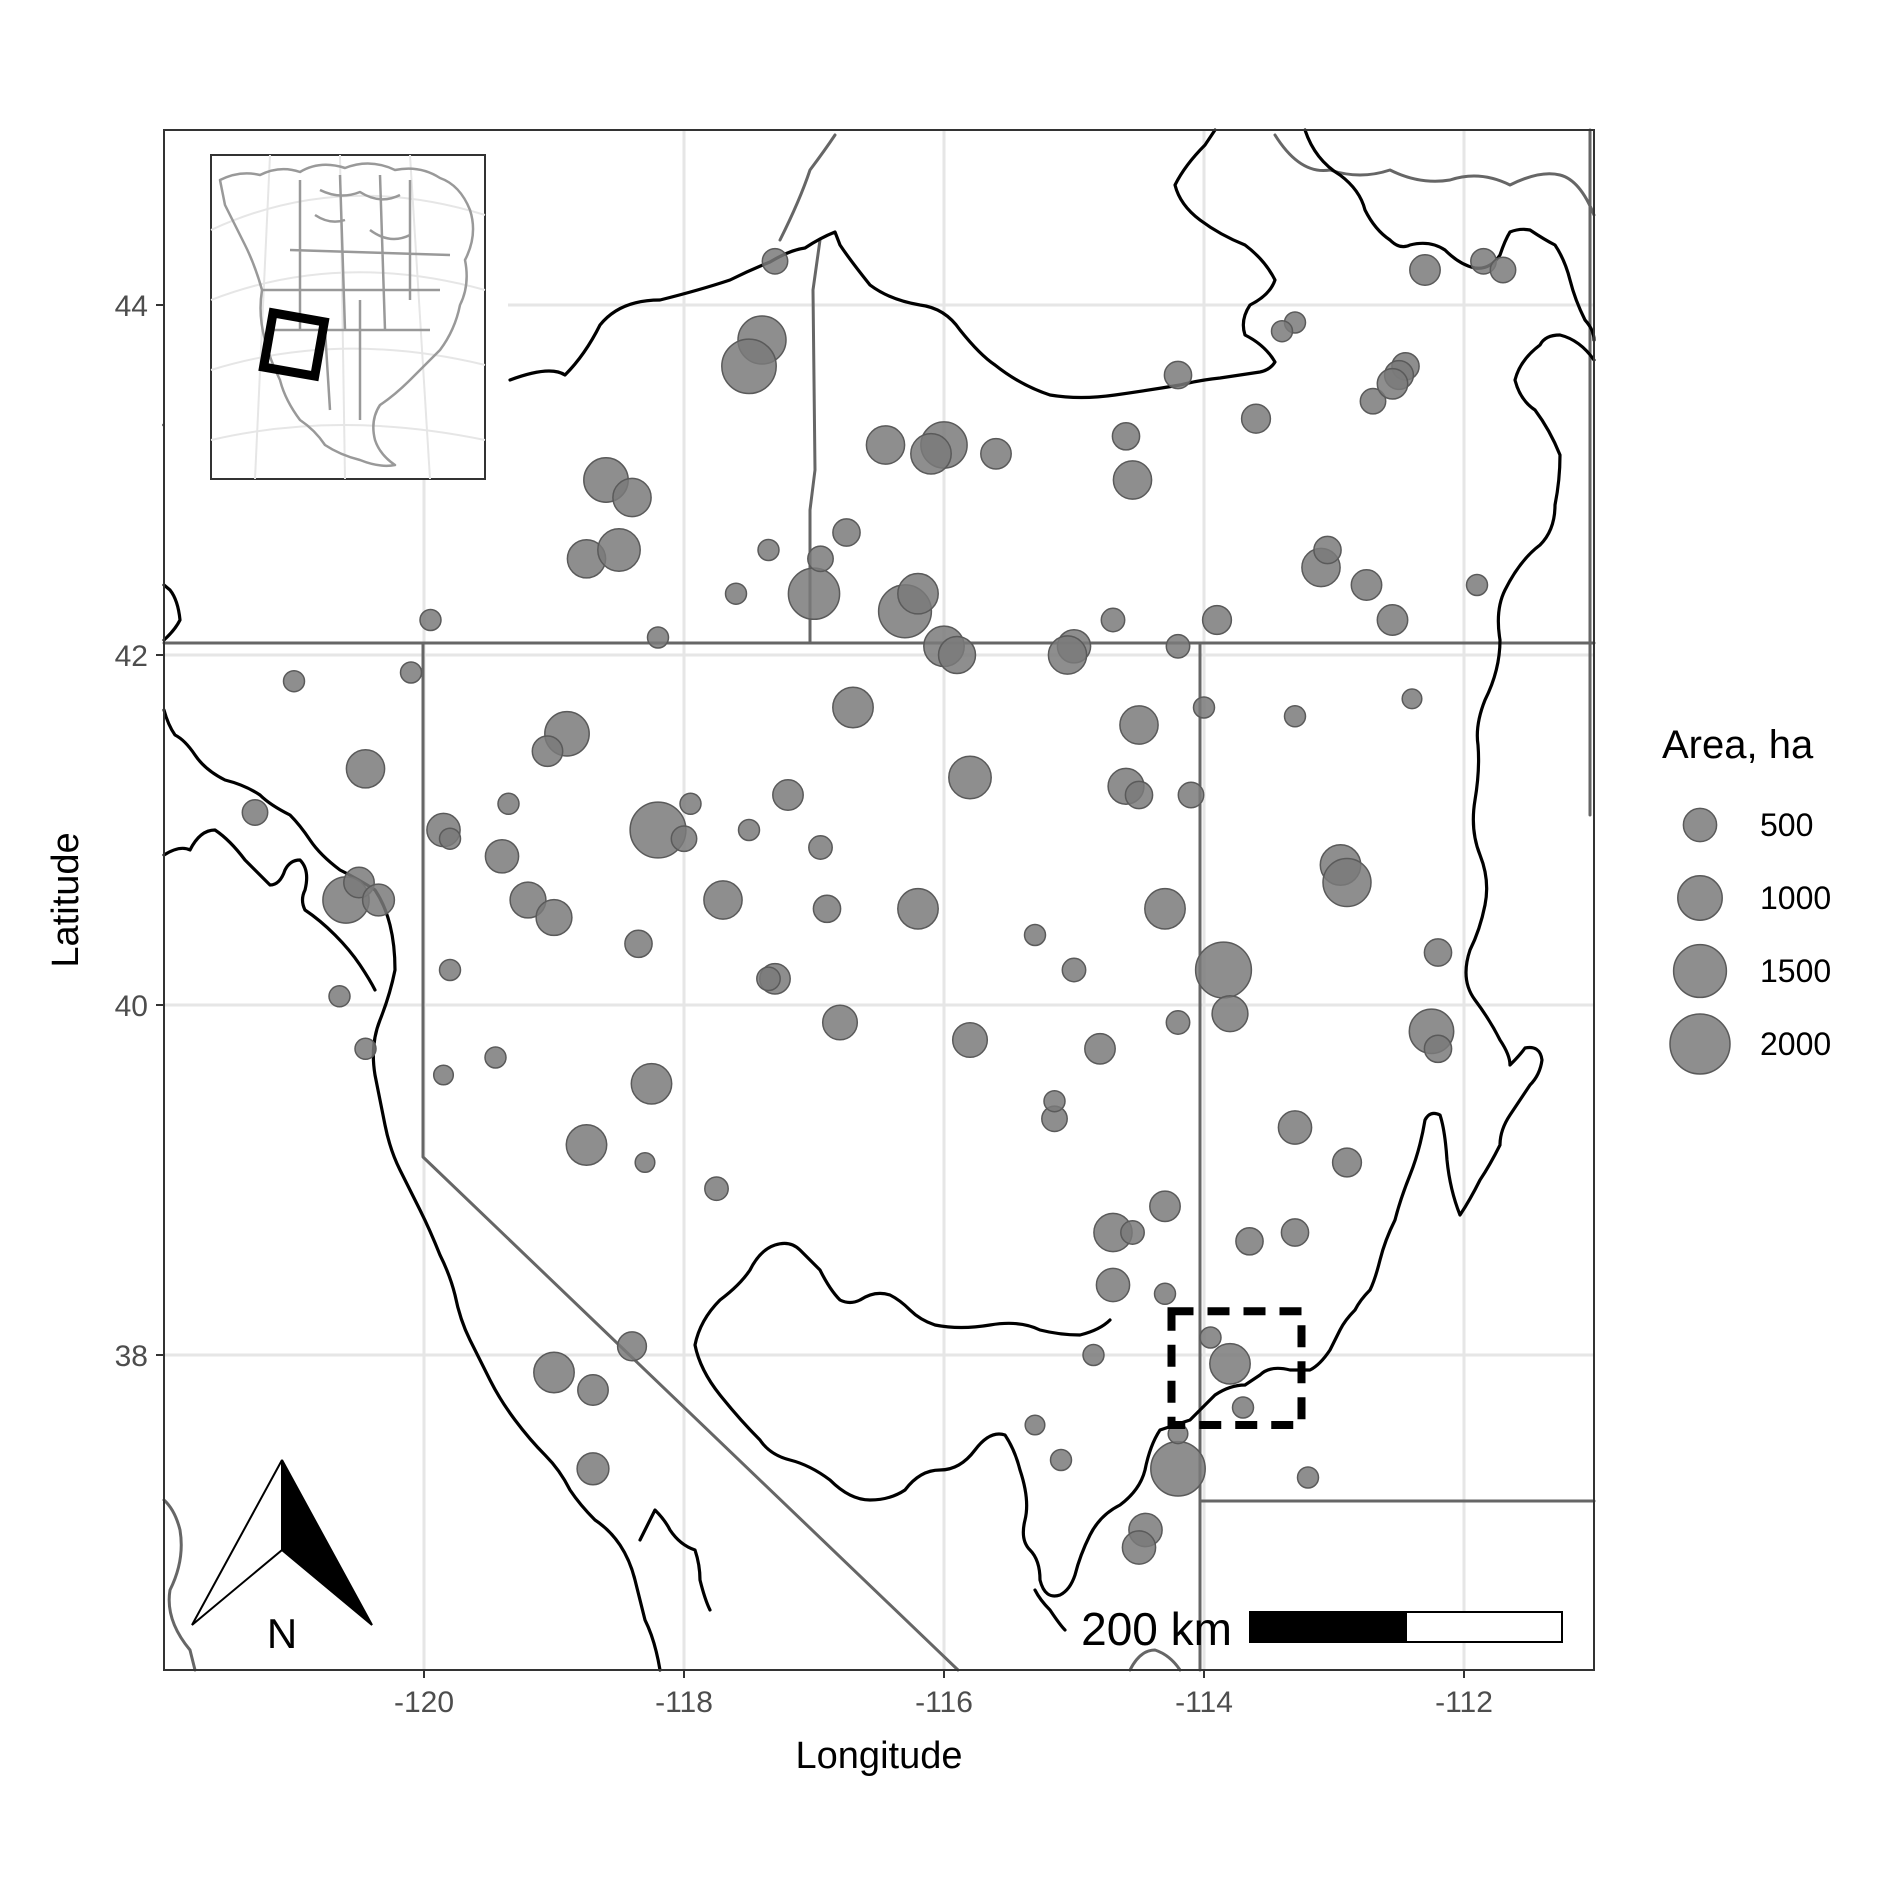 The image size is (1889, 1889). Describe the element at coordinates (1738, 745) in the screenshot. I see `legend-title: Area, ha` at that location.